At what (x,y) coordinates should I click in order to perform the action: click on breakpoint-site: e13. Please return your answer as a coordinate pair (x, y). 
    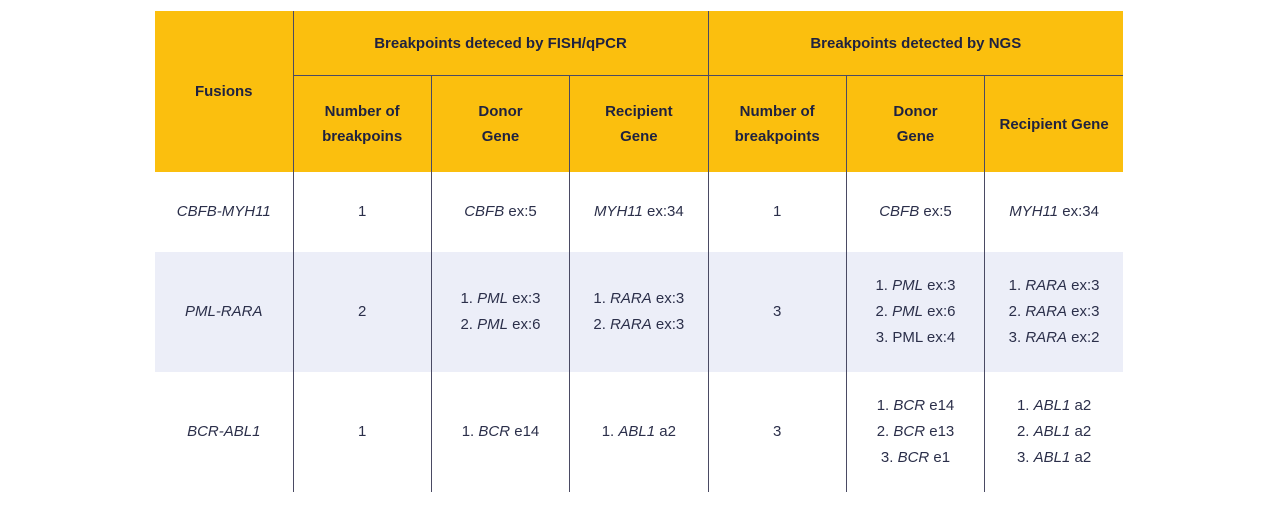
    Looking at the image, I should click on (942, 431).